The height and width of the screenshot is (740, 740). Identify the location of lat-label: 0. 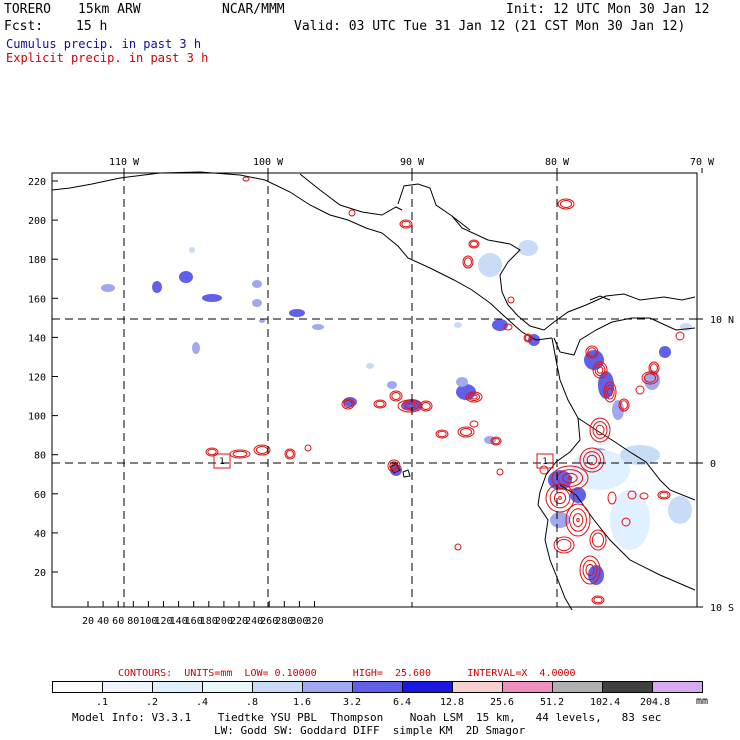
(713, 464).